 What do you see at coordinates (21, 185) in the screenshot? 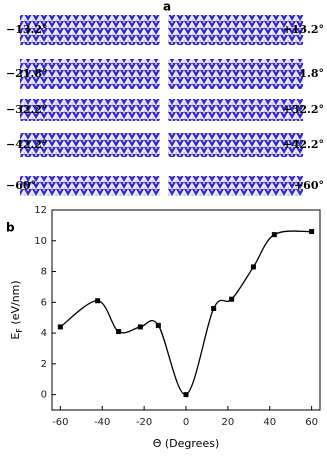
I see `angle-label: −60°` at bounding box center [21, 185].